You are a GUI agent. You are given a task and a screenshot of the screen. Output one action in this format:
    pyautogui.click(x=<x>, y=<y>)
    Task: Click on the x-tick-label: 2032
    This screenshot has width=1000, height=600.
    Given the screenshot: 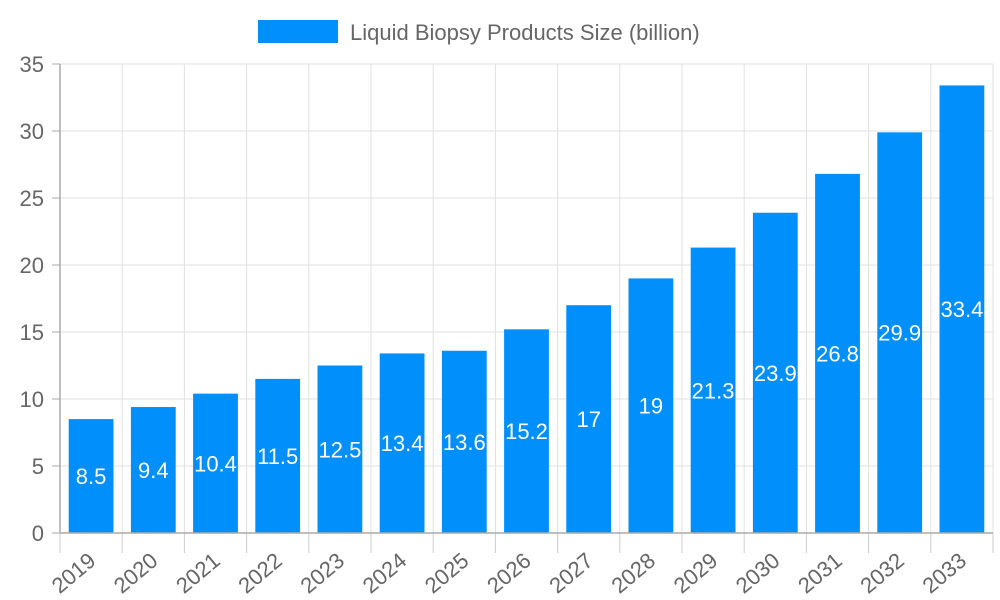 What is the action you would take?
    pyautogui.click(x=882, y=573)
    